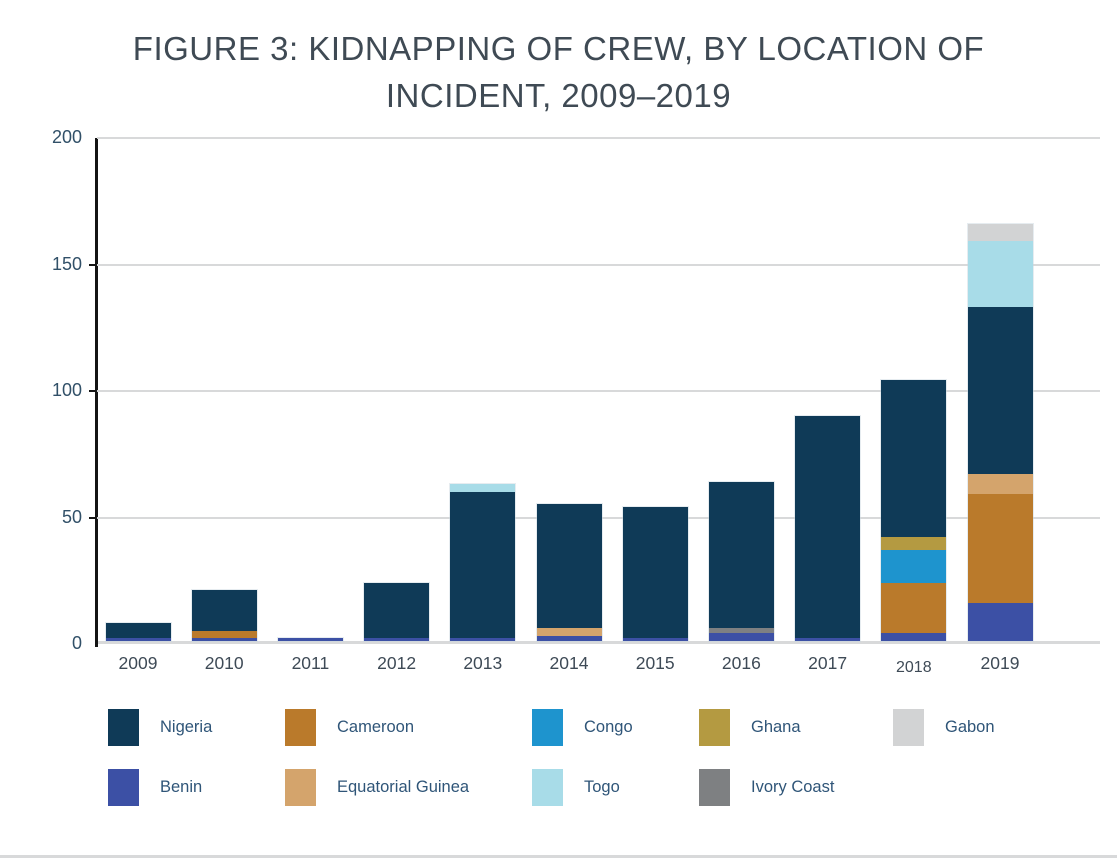  What do you see at coordinates (776, 727) in the screenshot?
I see `legend-label-ghana: Ghana` at bounding box center [776, 727].